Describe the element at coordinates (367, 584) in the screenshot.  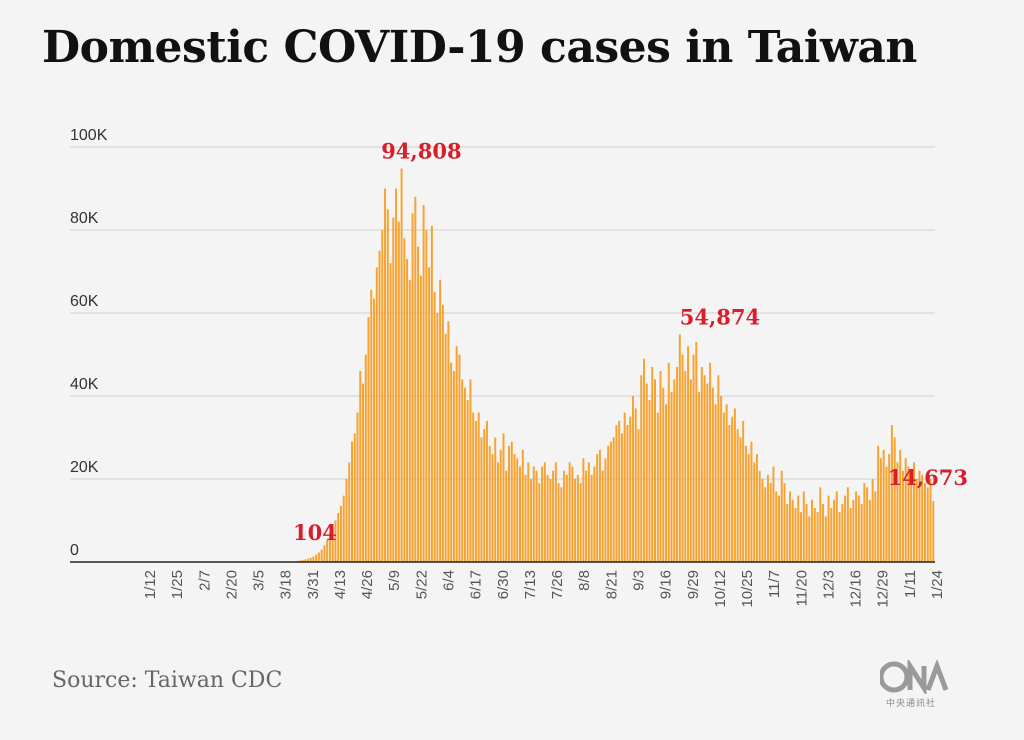
I see `x-tick-label: 4/26` at that location.